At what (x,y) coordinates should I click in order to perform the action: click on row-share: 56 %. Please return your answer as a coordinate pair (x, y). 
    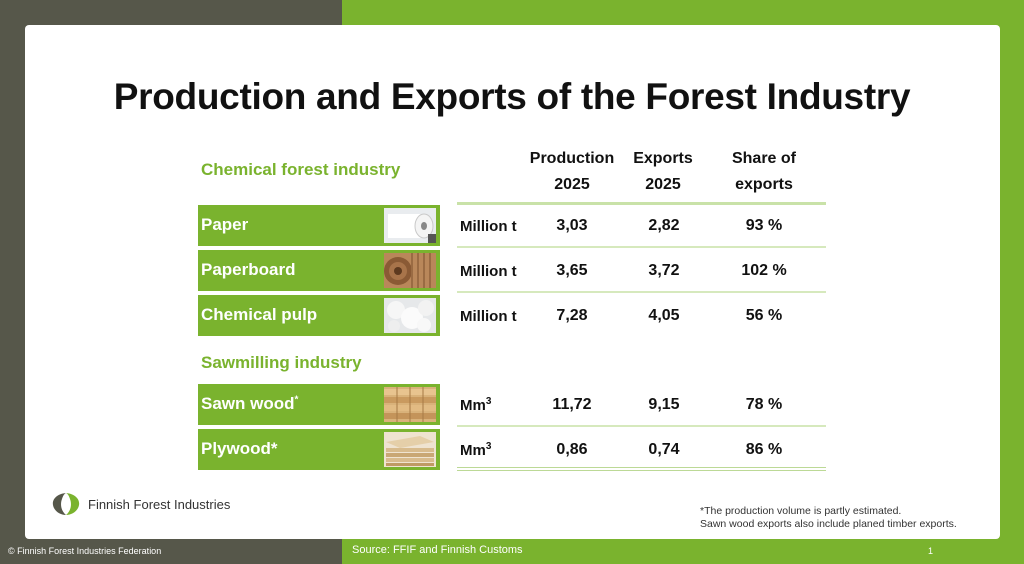
    Looking at the image, I should click on (764, 315).